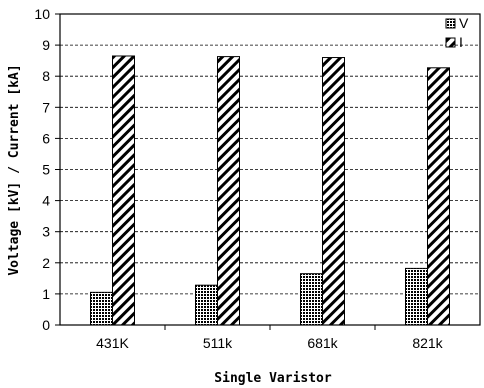 This screenshot has width=484, height=388. Describe the element at coordinates (218, 343) in the screenshot. I see `x-tick-label: 511k` at that location.